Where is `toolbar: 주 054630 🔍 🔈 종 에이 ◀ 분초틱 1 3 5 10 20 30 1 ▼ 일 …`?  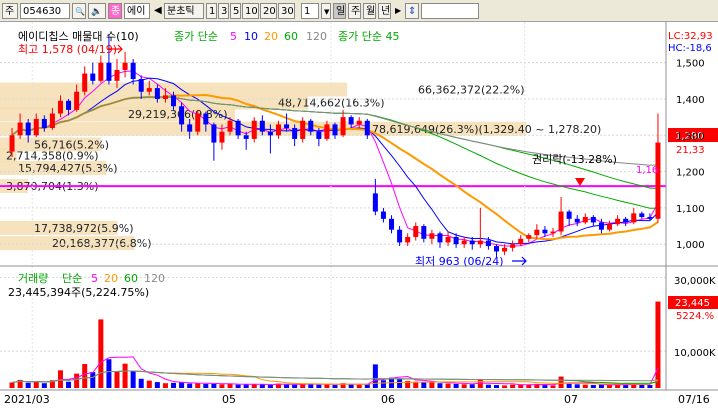
toolbar: 주 054630 🔍 🔈 종 에이 ◀ 분초틱 1 3 5 10 20 30 1 ▼ 일 … is located at coordinates (359, 11).